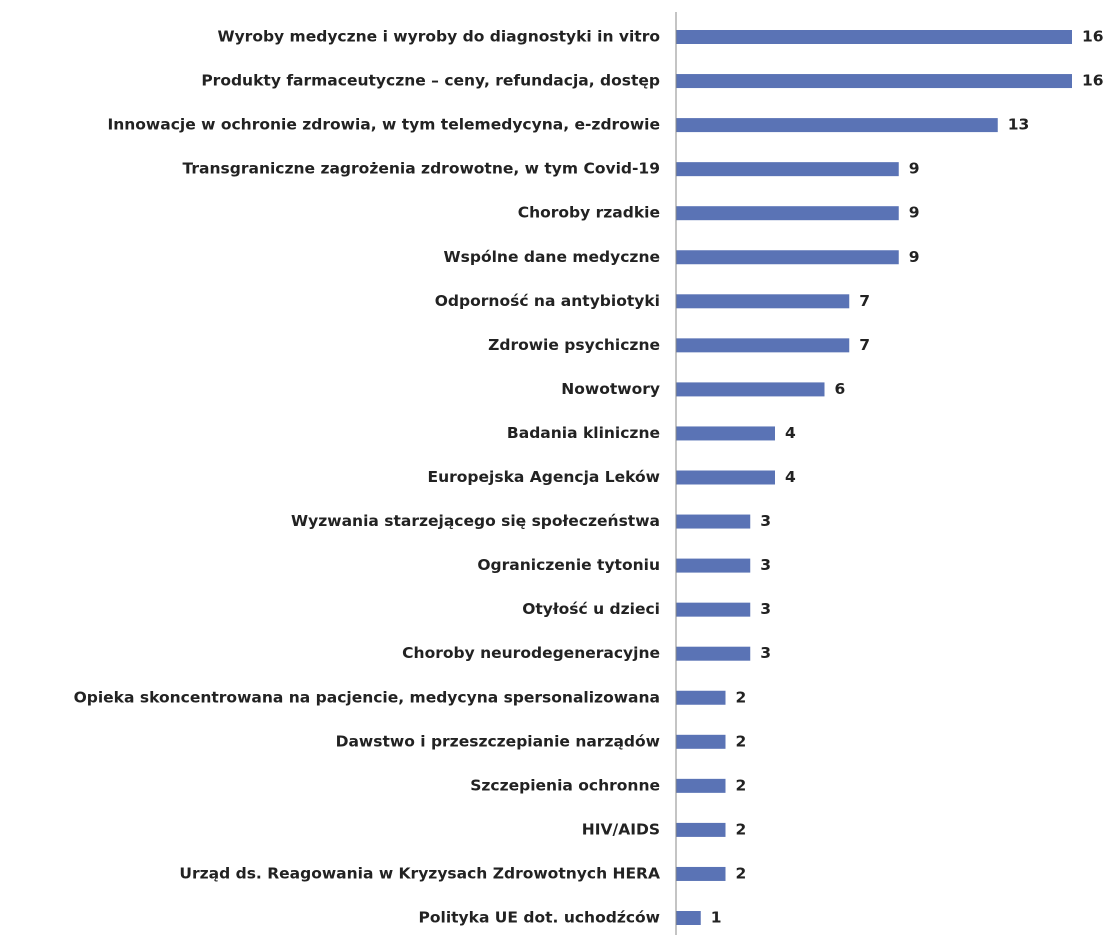 This screenshot has width=1105, height=935. I want to click on category-label: Otyłość u dzieci, so click(591, 609).